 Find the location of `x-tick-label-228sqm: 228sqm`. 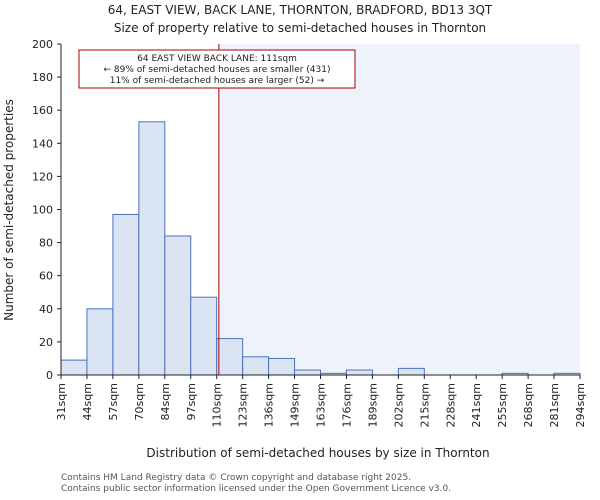

x-tick-label-228sqm: 228sqm is located at coordinates (450, 405).